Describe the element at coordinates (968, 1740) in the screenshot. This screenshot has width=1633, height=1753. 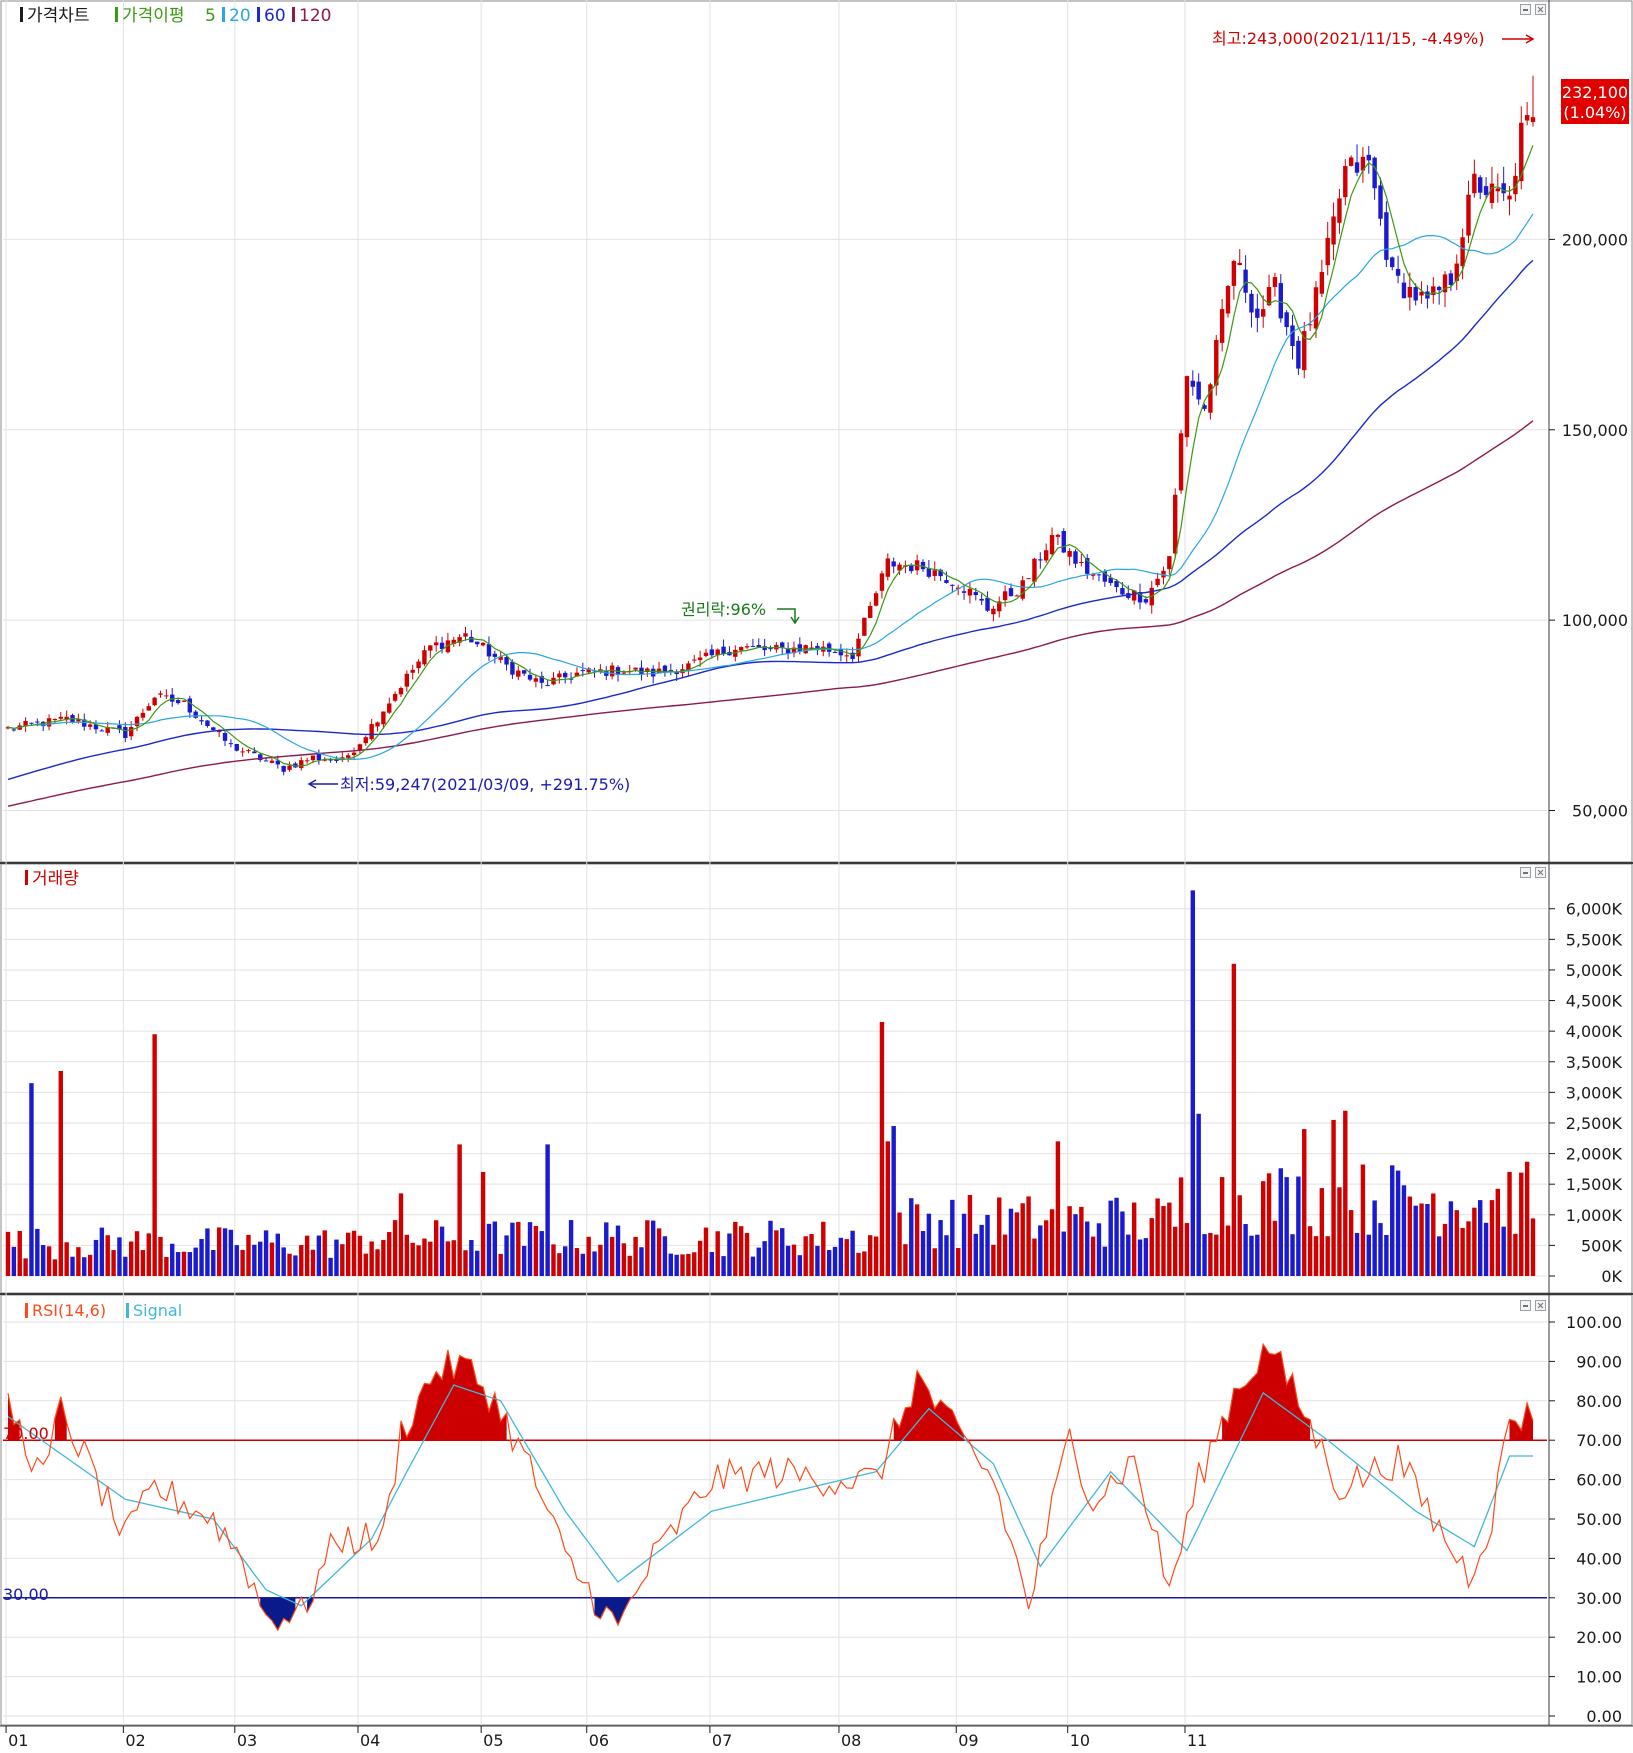
I see `month-tick-label: 09` at that location.